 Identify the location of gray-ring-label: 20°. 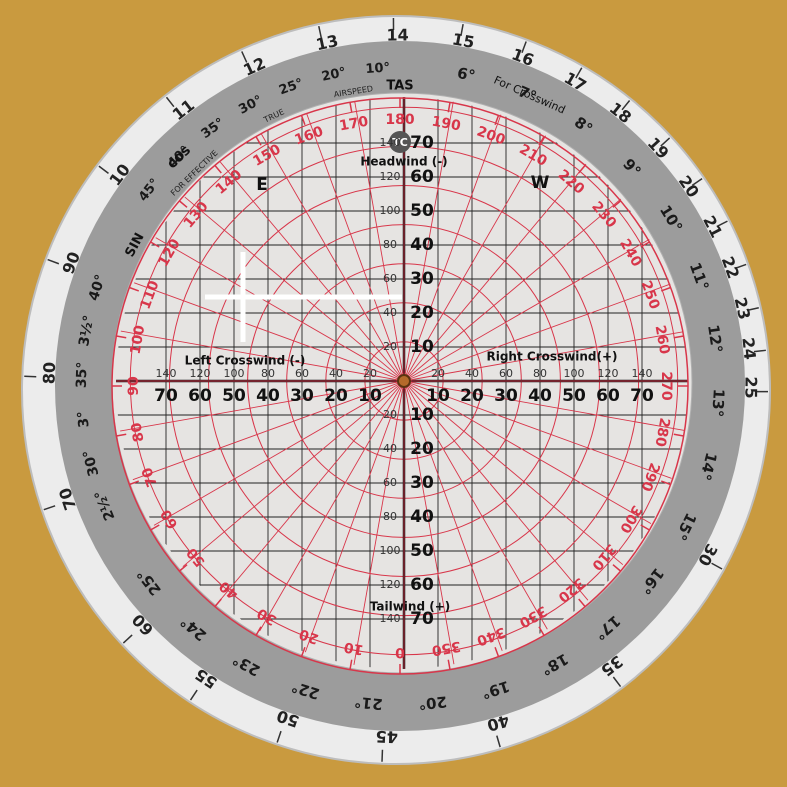
(333, 75).